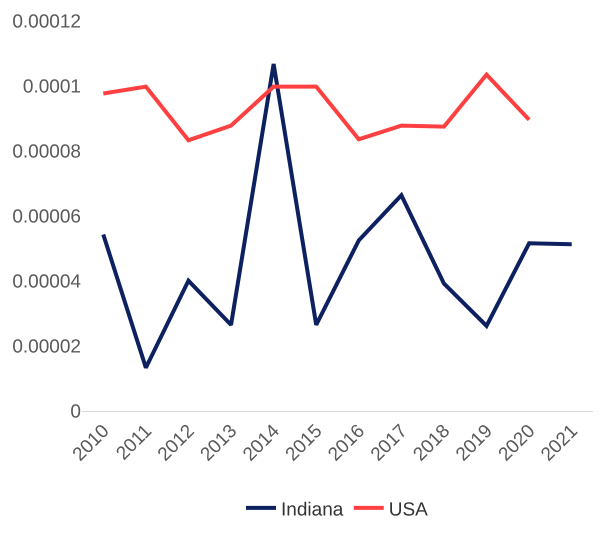 Image resolution: width=608 pixels, height=539 pixels. I want to click on y-tick-label: 0.00002, so click(46, 347).